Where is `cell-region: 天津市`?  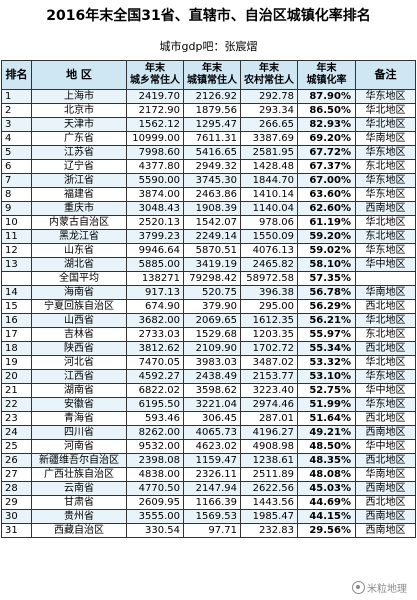 cell-region: 天津市 is located at coordinates (79, 124).